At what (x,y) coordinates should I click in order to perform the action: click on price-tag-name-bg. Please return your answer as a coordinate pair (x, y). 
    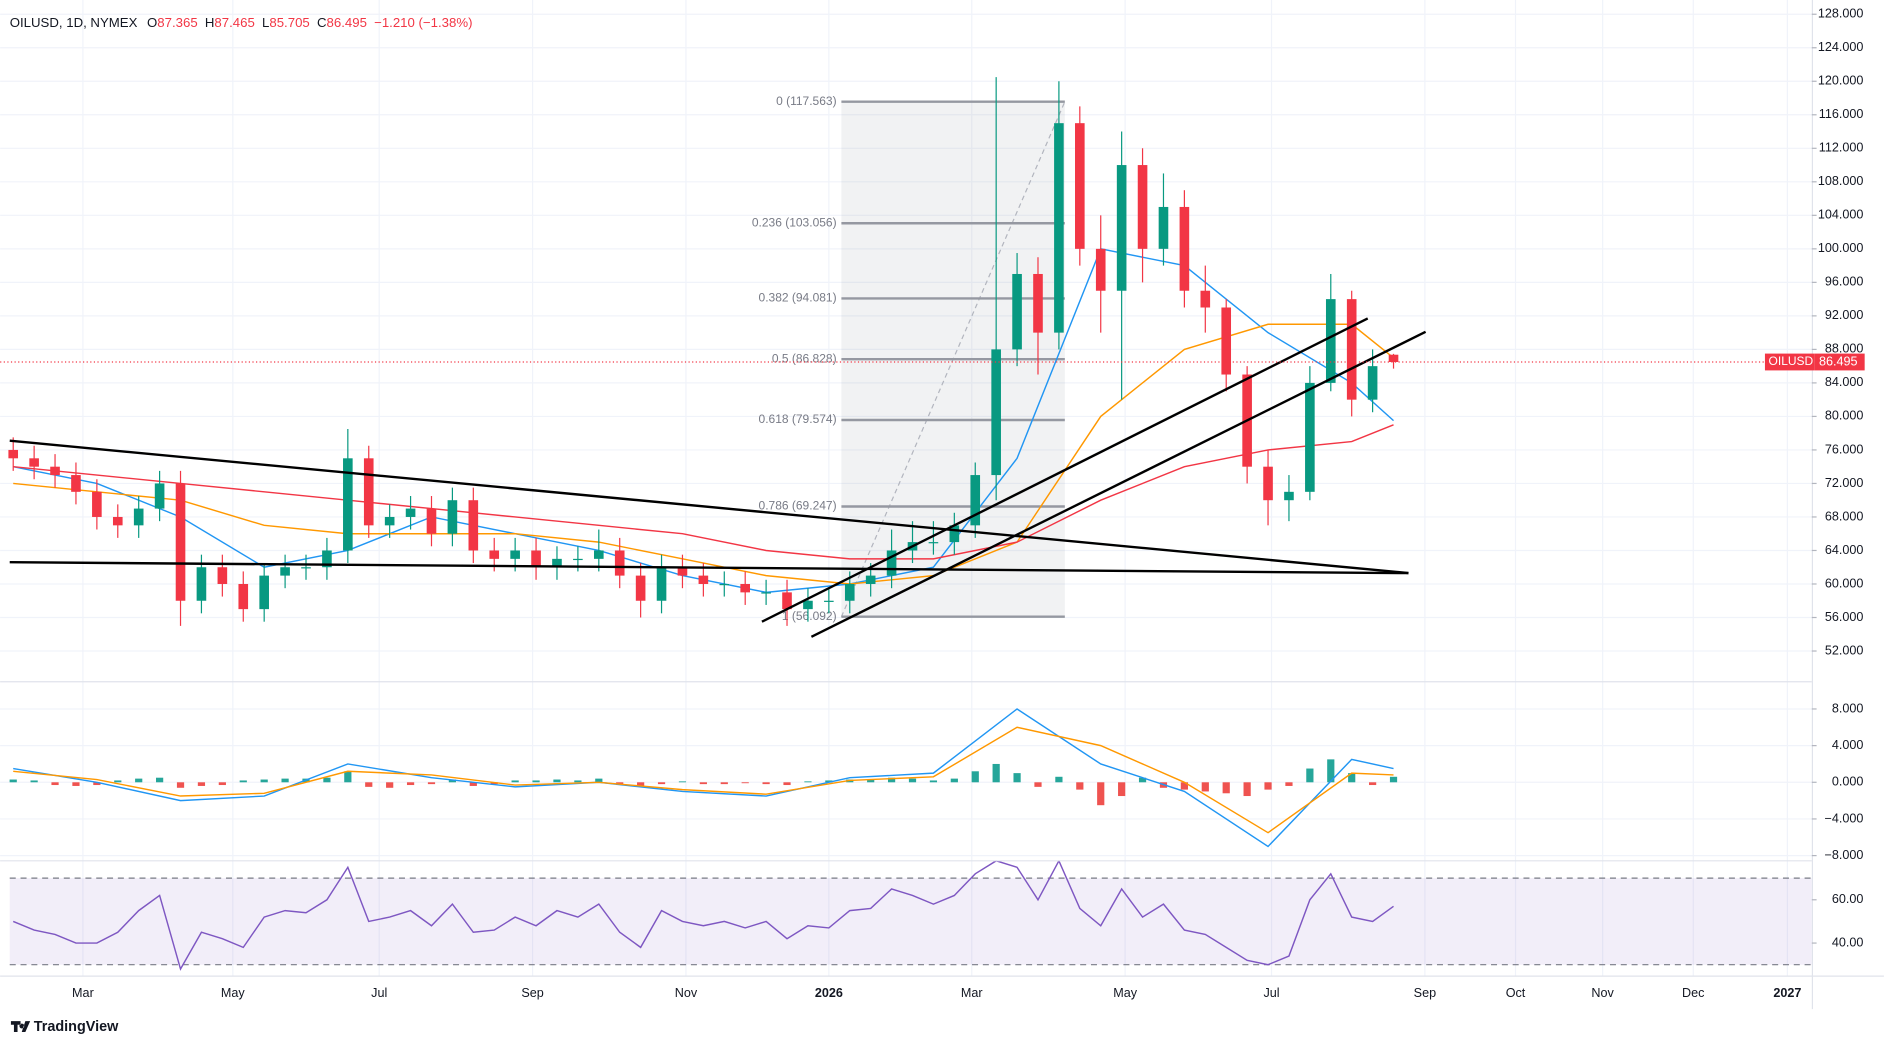
    Looking at the image, I should click on (1789, 362).